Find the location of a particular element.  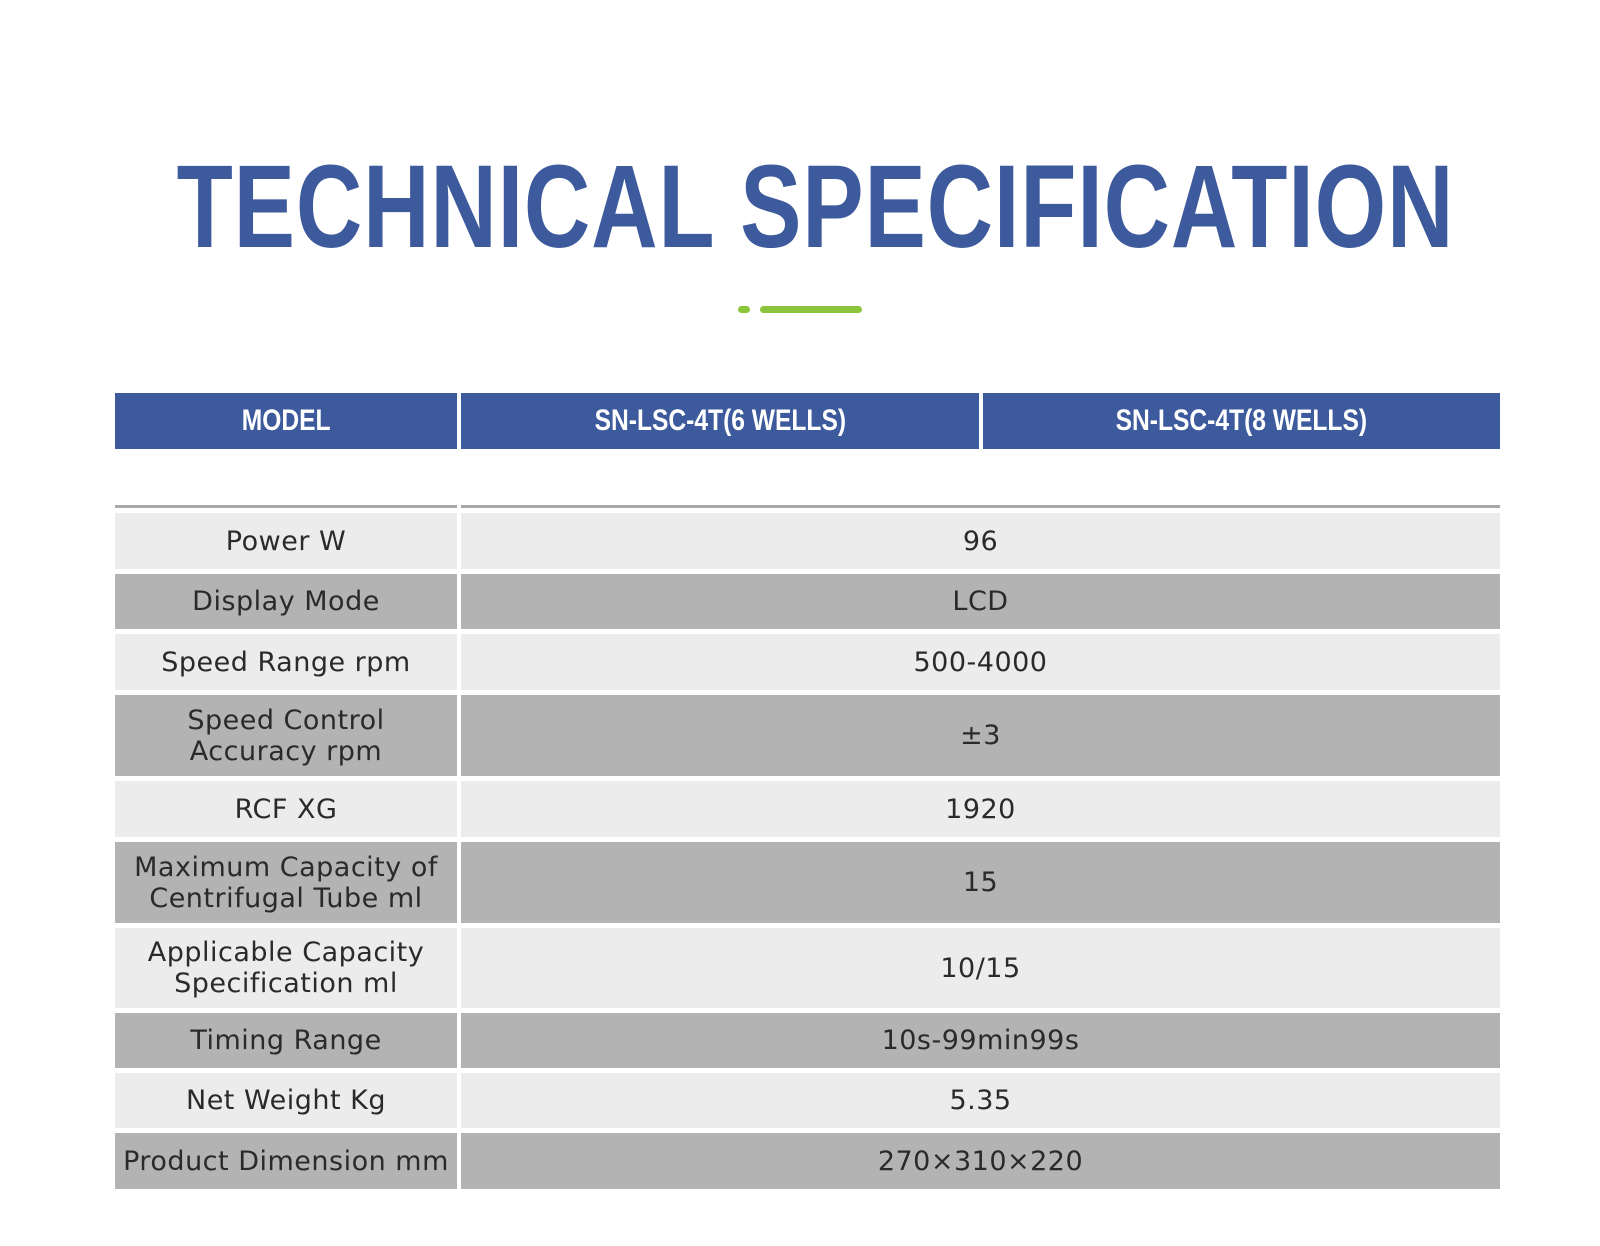

page-title: TECHNICAL SPECIFICATION is located at coordinates (815, 207).